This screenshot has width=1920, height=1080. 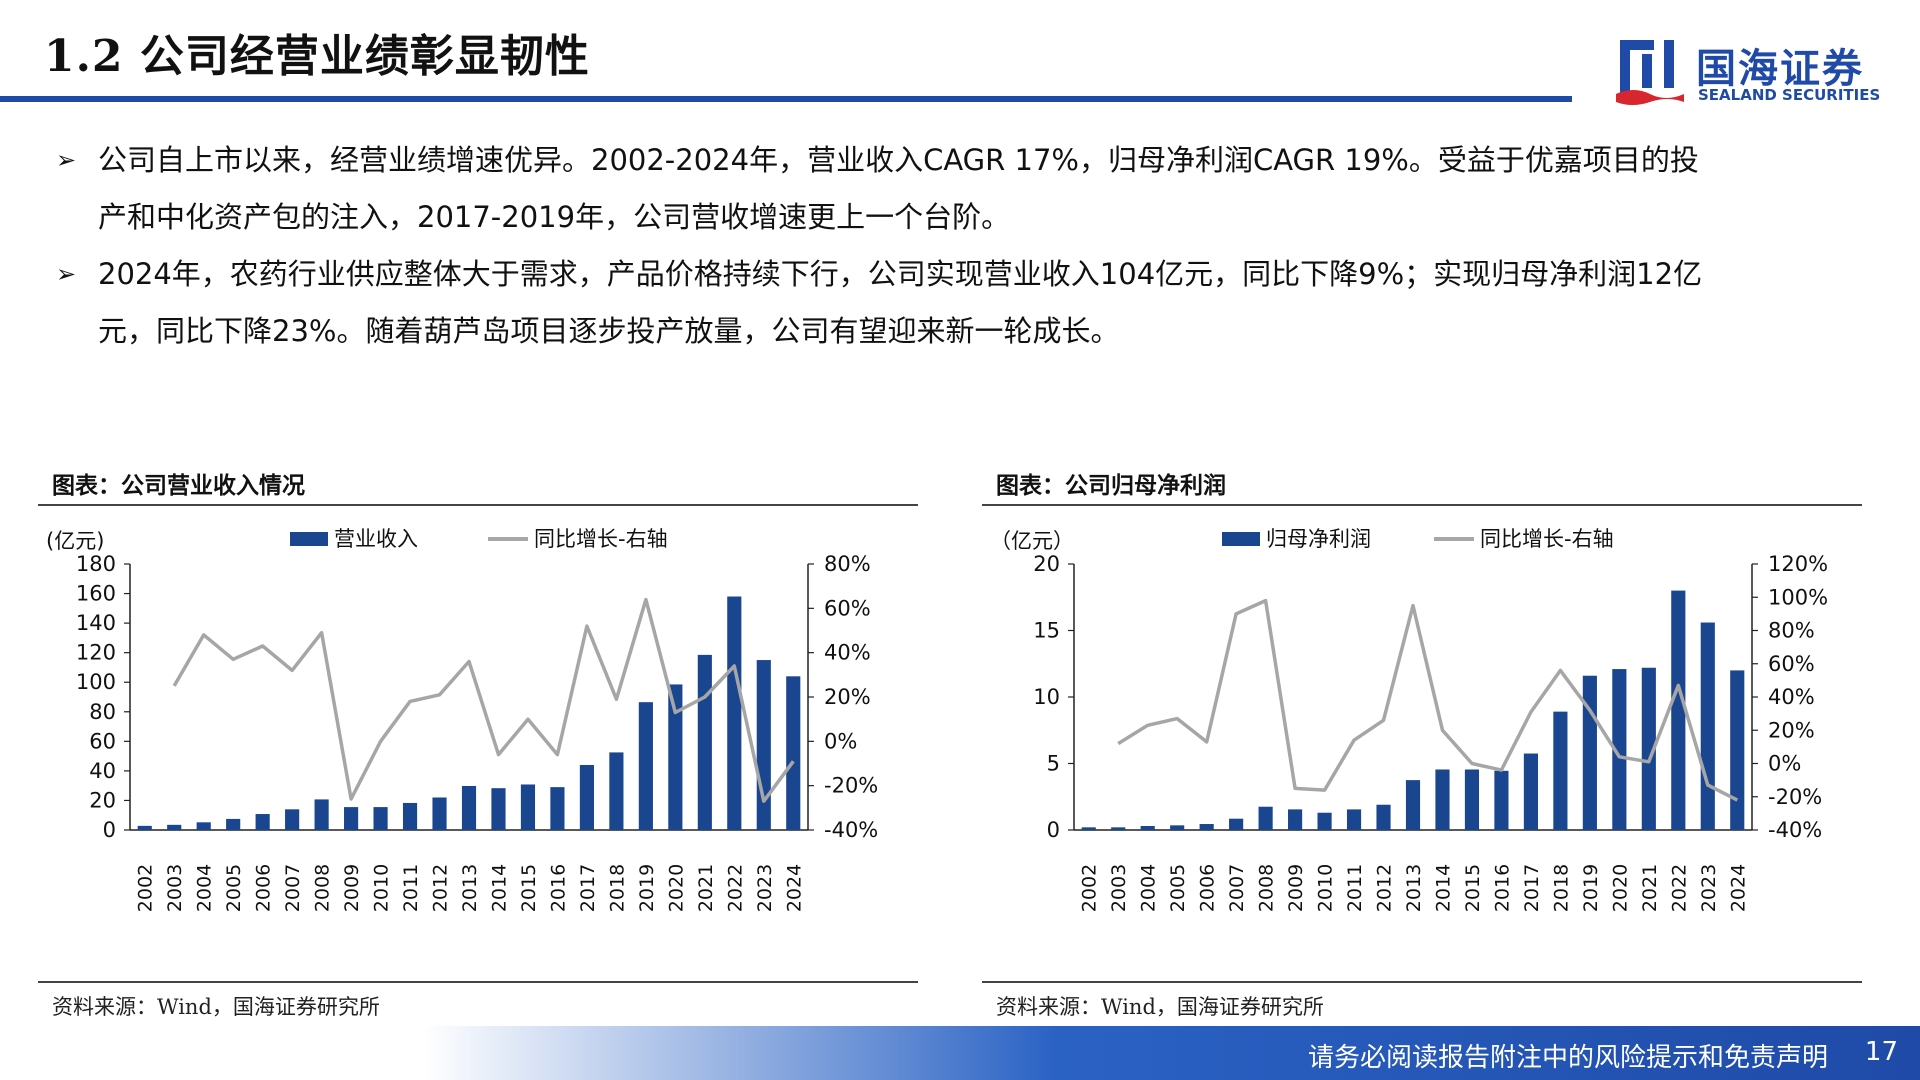 What do you see at coordinates (529, 888) in the screenshot?
I see `x-tick-label: 2015` at bounding box center [529, 888].